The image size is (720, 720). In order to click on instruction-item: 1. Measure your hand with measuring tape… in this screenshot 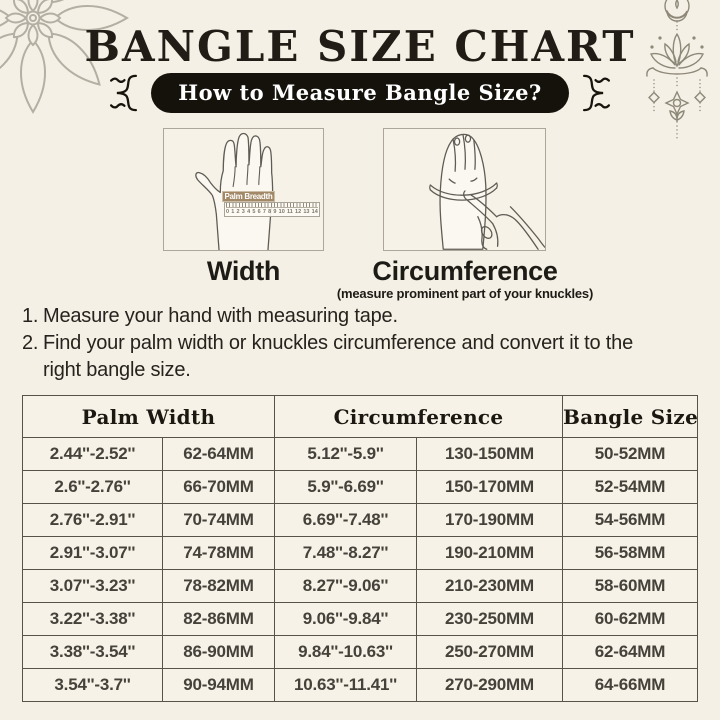, I will do `click(342, 316)`.